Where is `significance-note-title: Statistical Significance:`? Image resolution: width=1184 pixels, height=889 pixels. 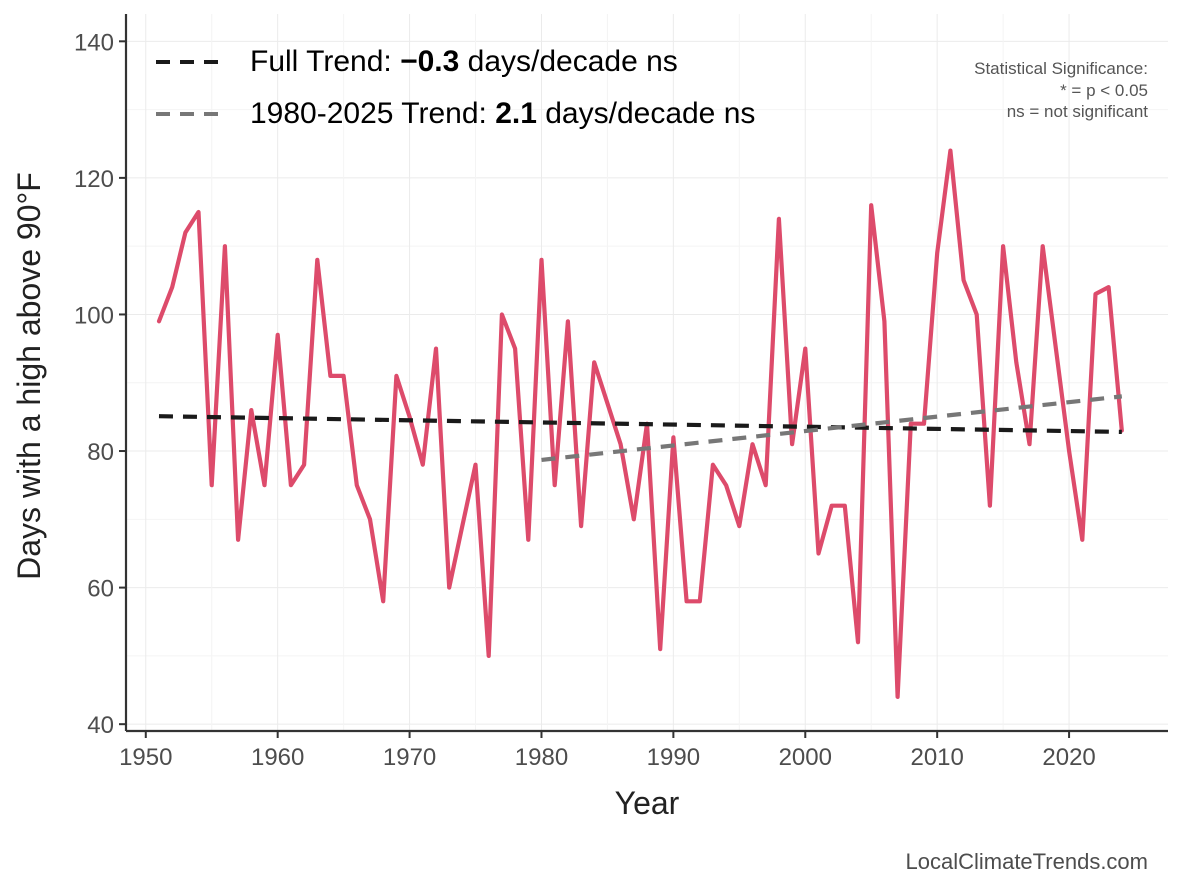 significance-note-title: Statistical Significance: is located at coordinates (1061, 68).